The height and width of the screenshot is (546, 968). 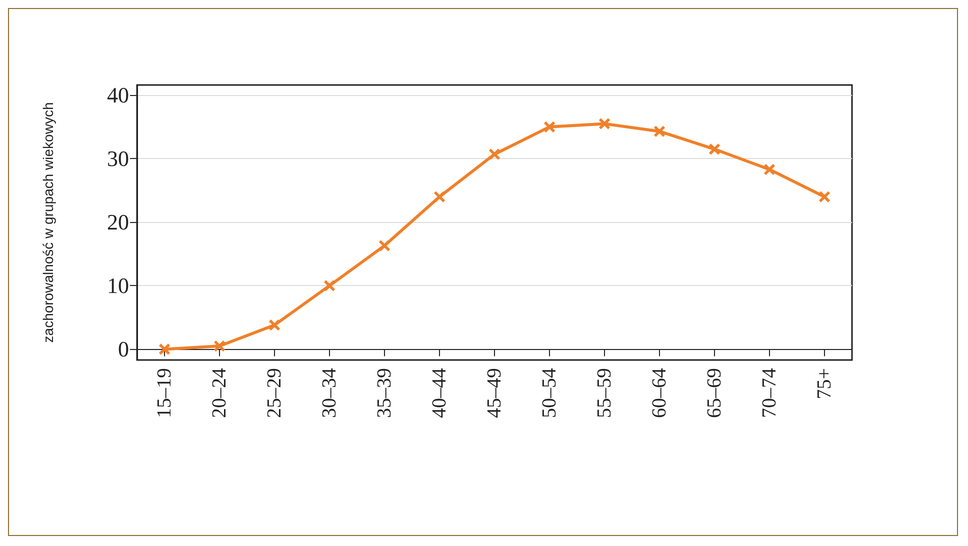 What do you see at coordinates (769, 393) in the screenshot?
I see `x-tick-label: 70–74` at bounding box center [769, 393].